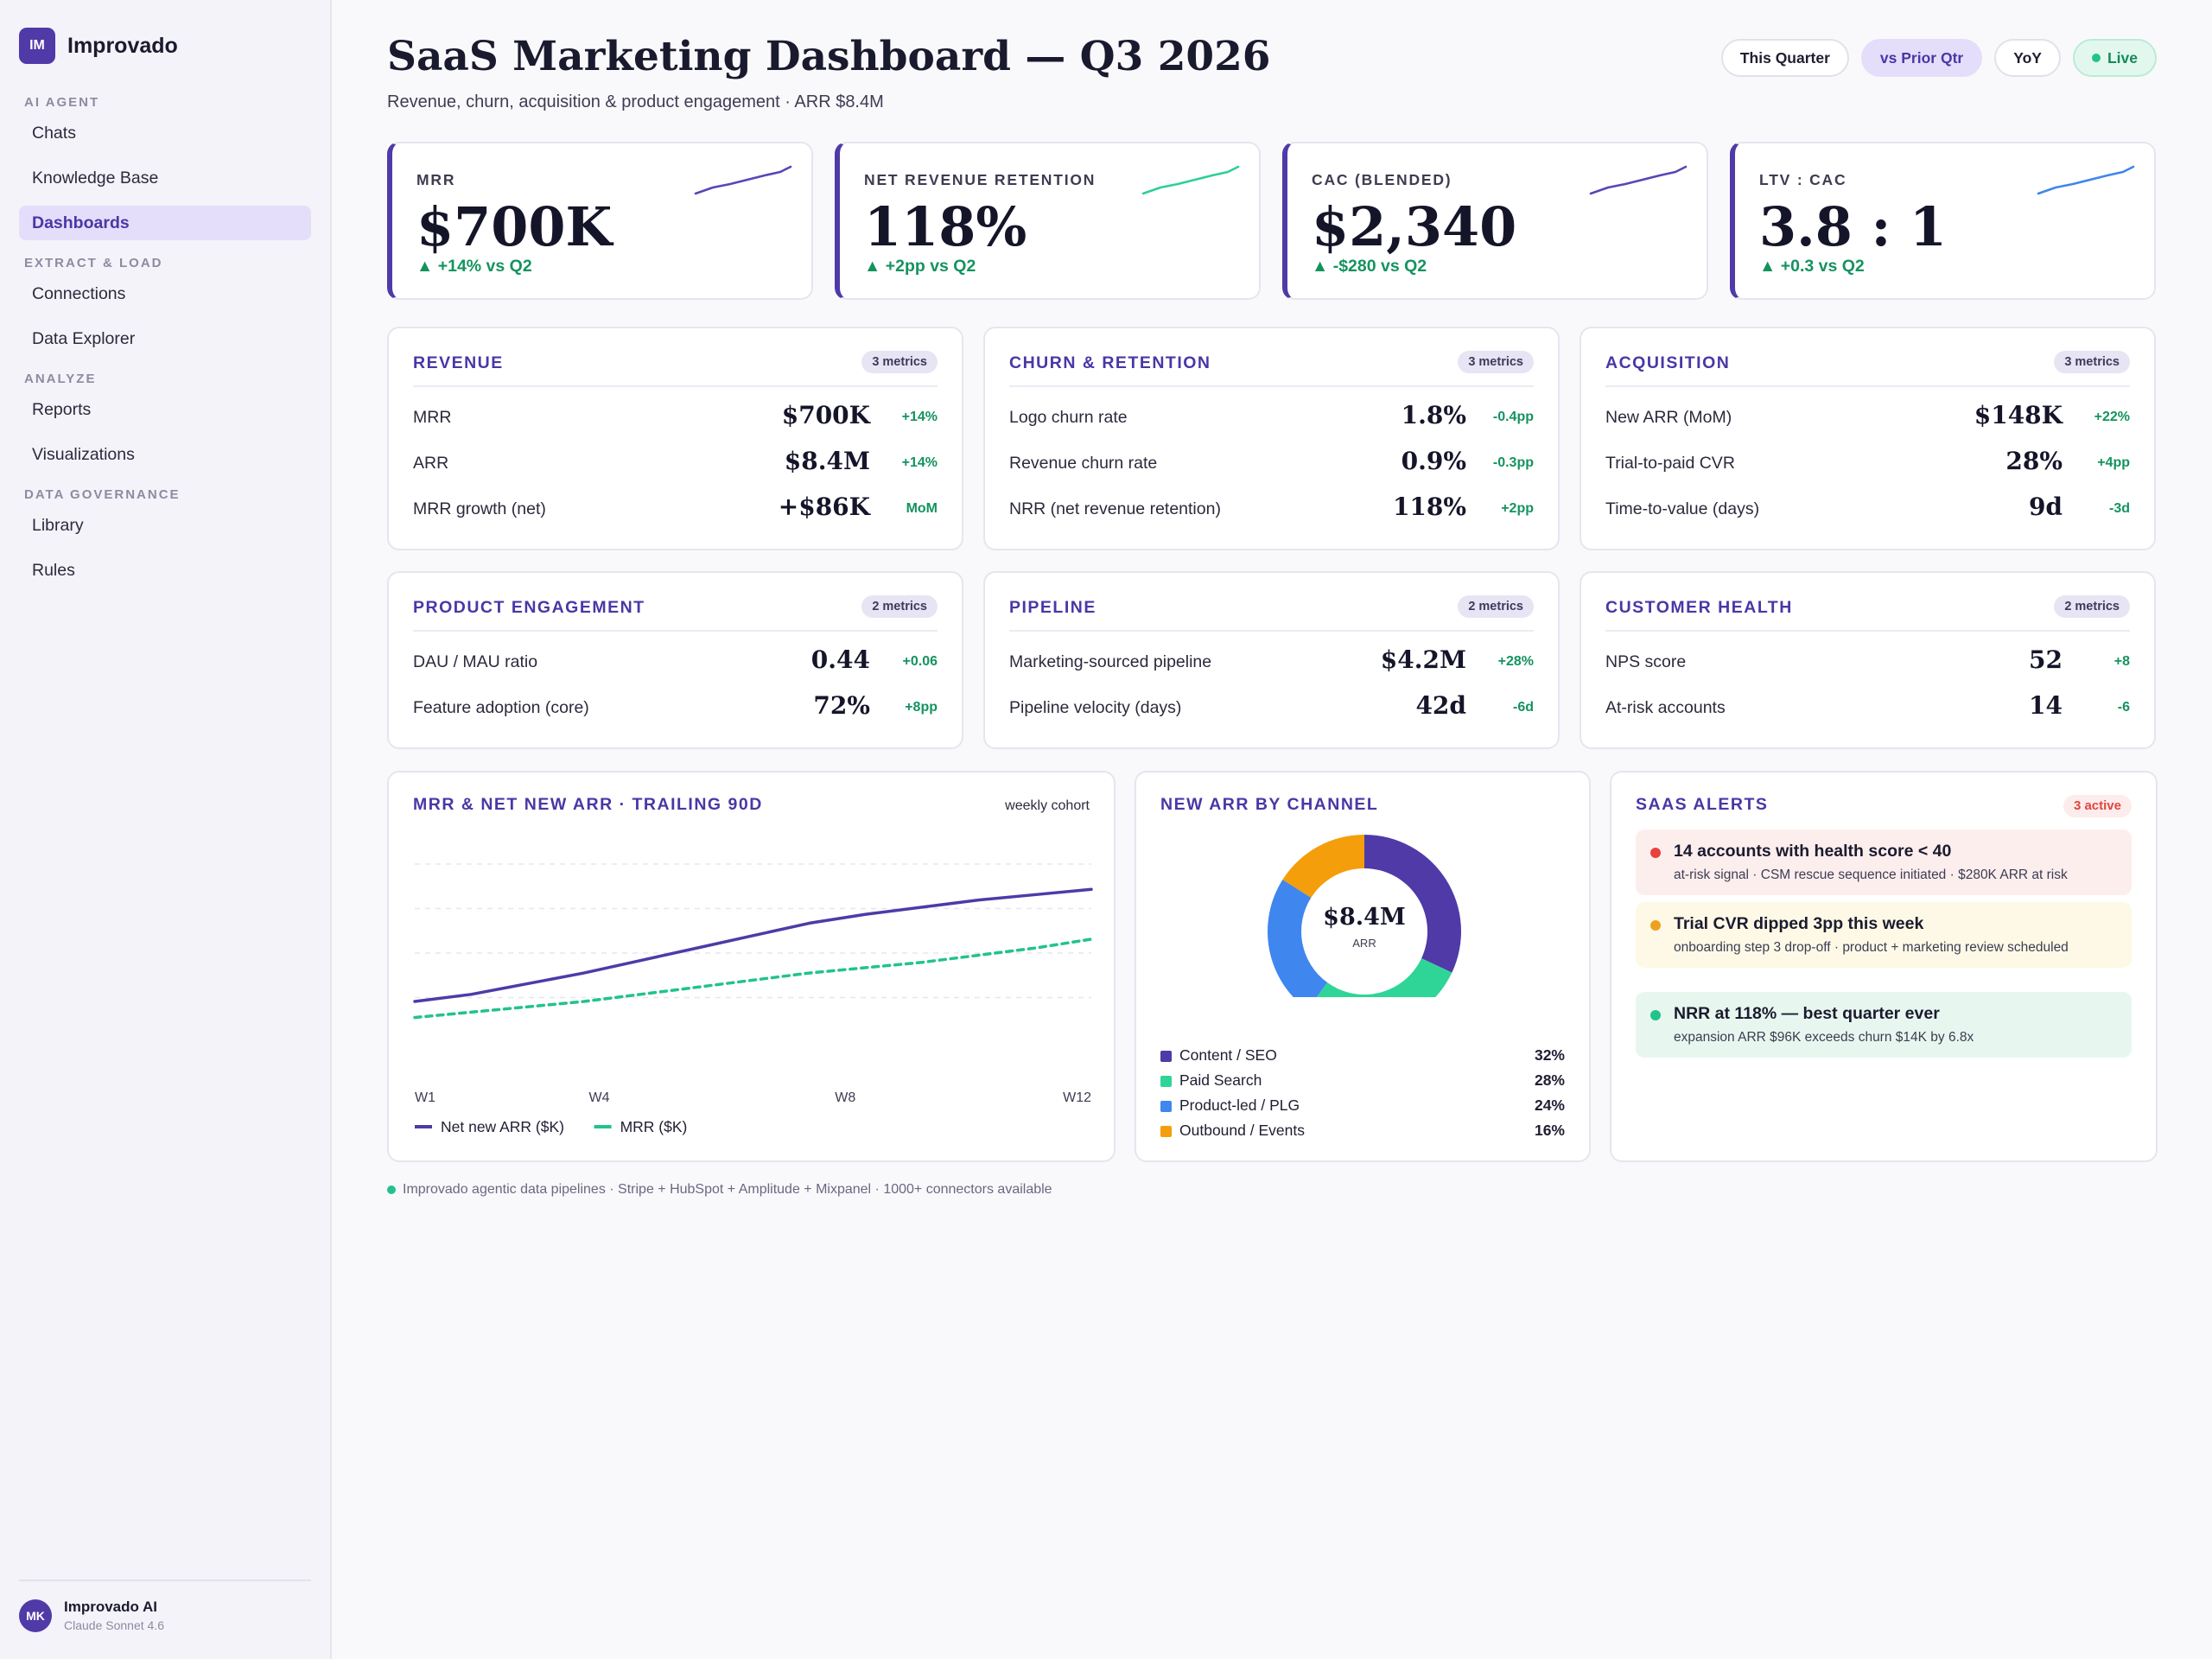 The image size is (2212, 1659). Describe the element at coordinates (1271, 613) in the screenshot. I see `metric-group-header: PIPELINE 2 metrics` at that location.